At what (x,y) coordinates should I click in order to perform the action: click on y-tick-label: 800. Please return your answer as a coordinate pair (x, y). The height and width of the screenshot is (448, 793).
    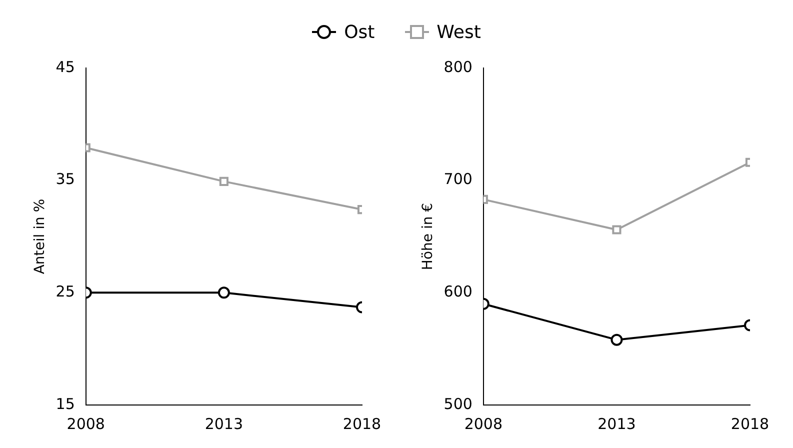
    Looking at the image, I should click on (458, 67).